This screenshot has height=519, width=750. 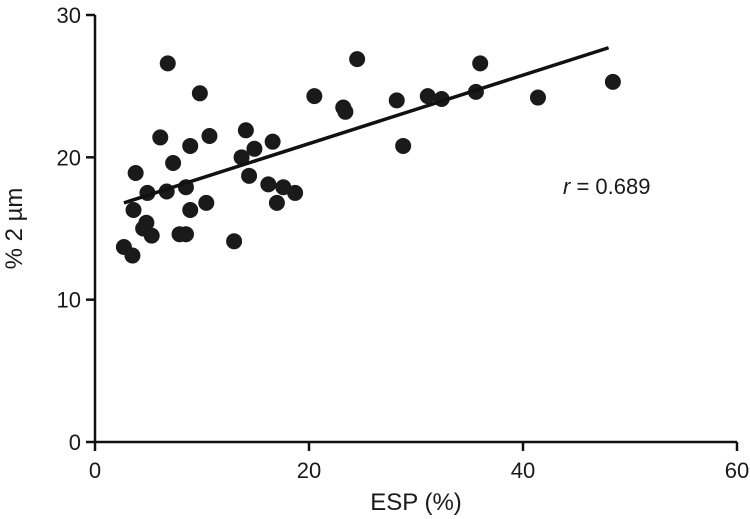 I want to click on y-ticks: 0 10 20 30, so click(x=76, y=229).